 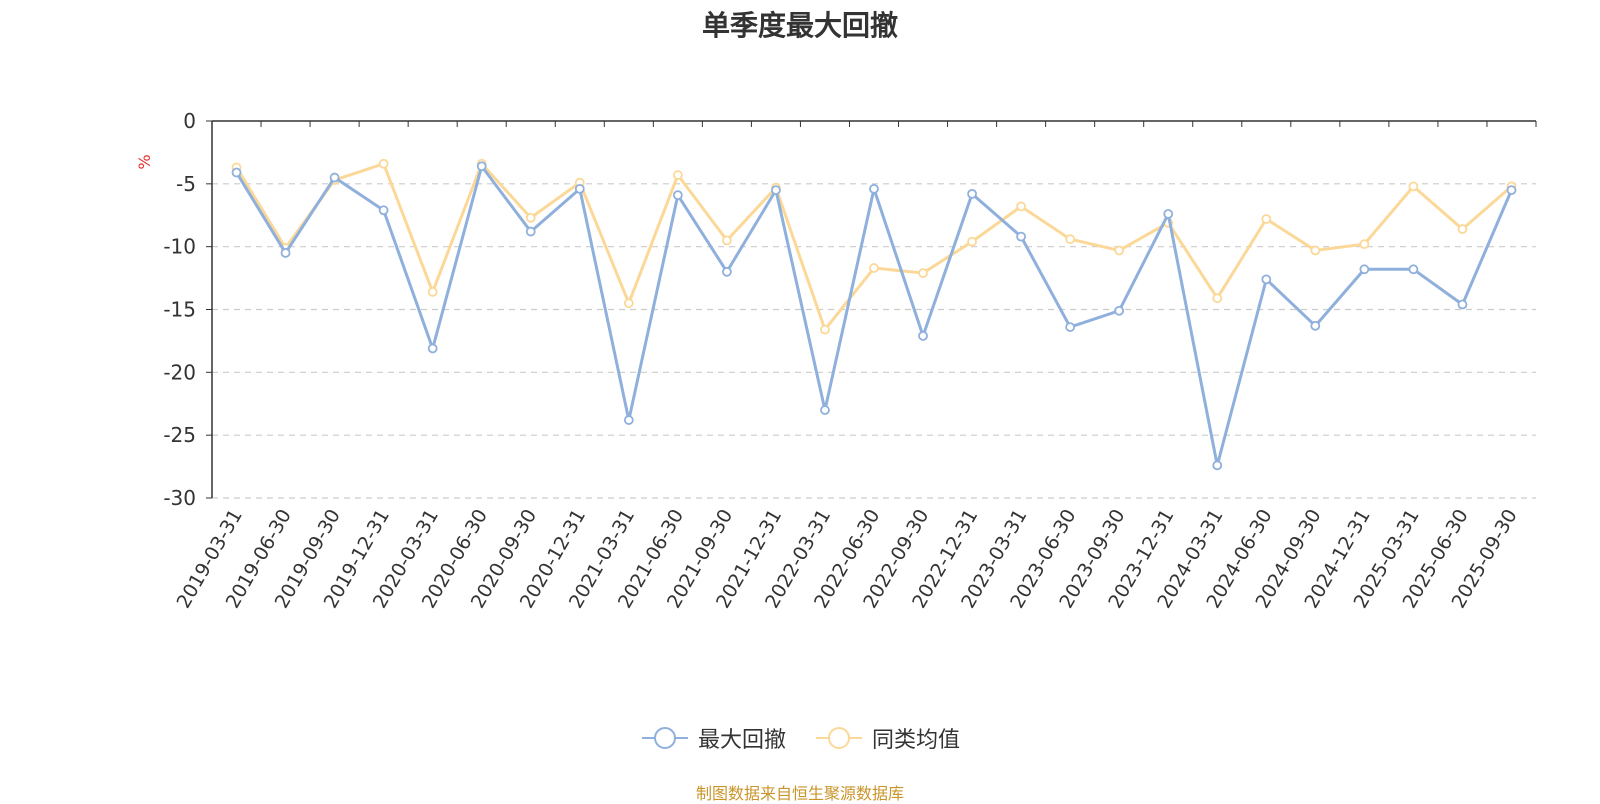 I want to click on y-tick-label: -15, so click(x=179, y=310).